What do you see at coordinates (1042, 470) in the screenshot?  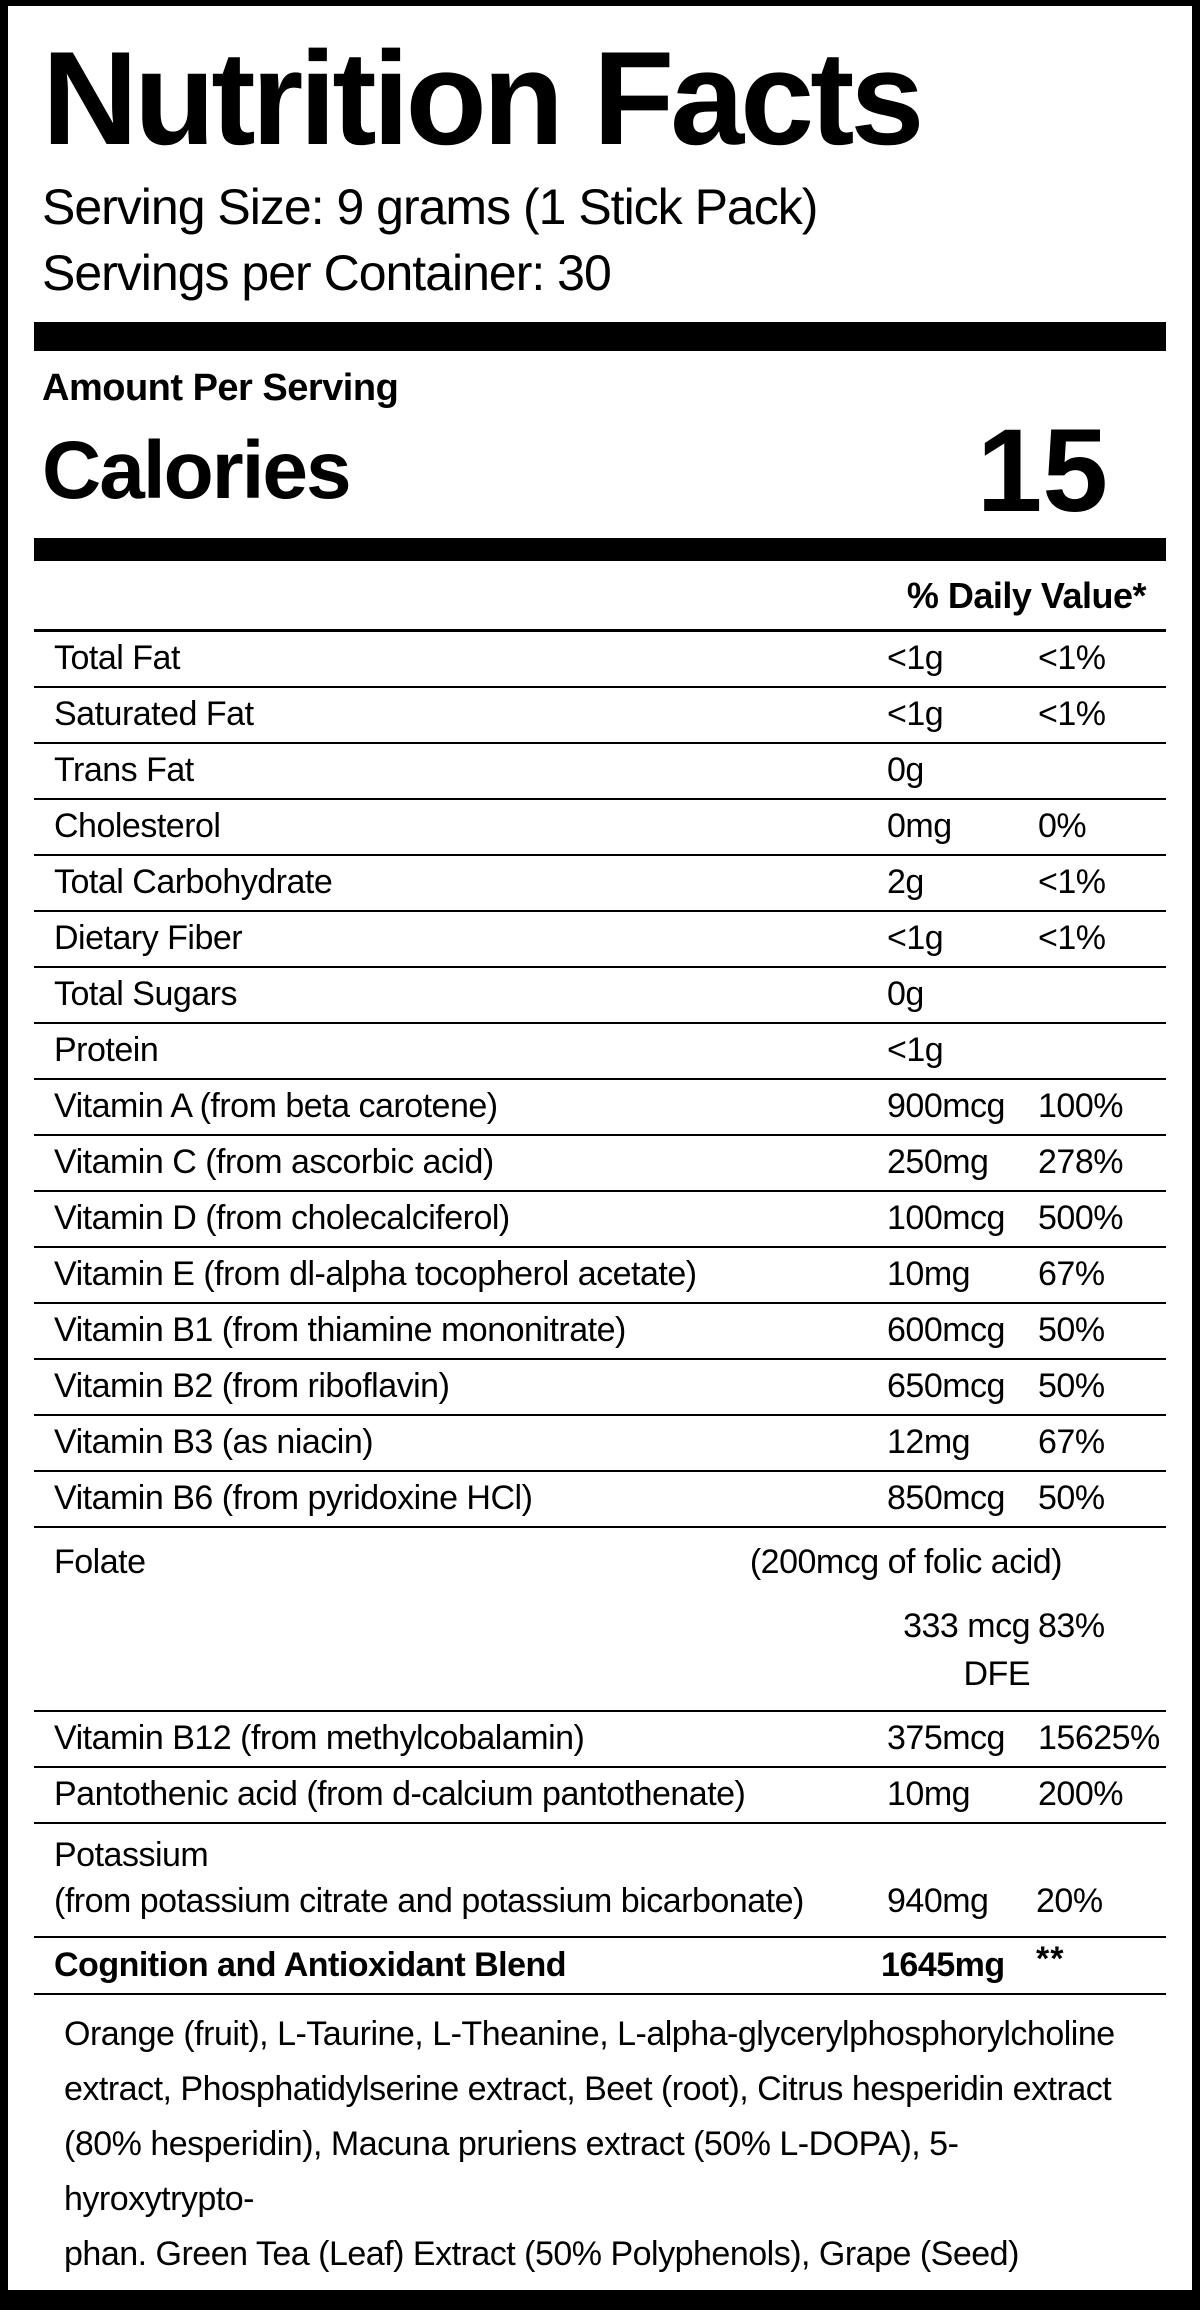 I see `calories-value: 15` at bounding box center [1042, 470].